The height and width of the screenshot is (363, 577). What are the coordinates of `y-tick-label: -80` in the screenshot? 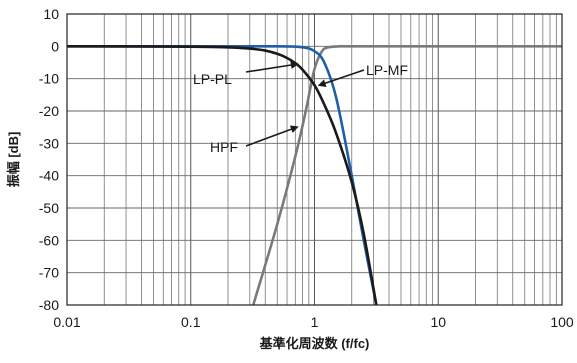 It's located at (49, 305).